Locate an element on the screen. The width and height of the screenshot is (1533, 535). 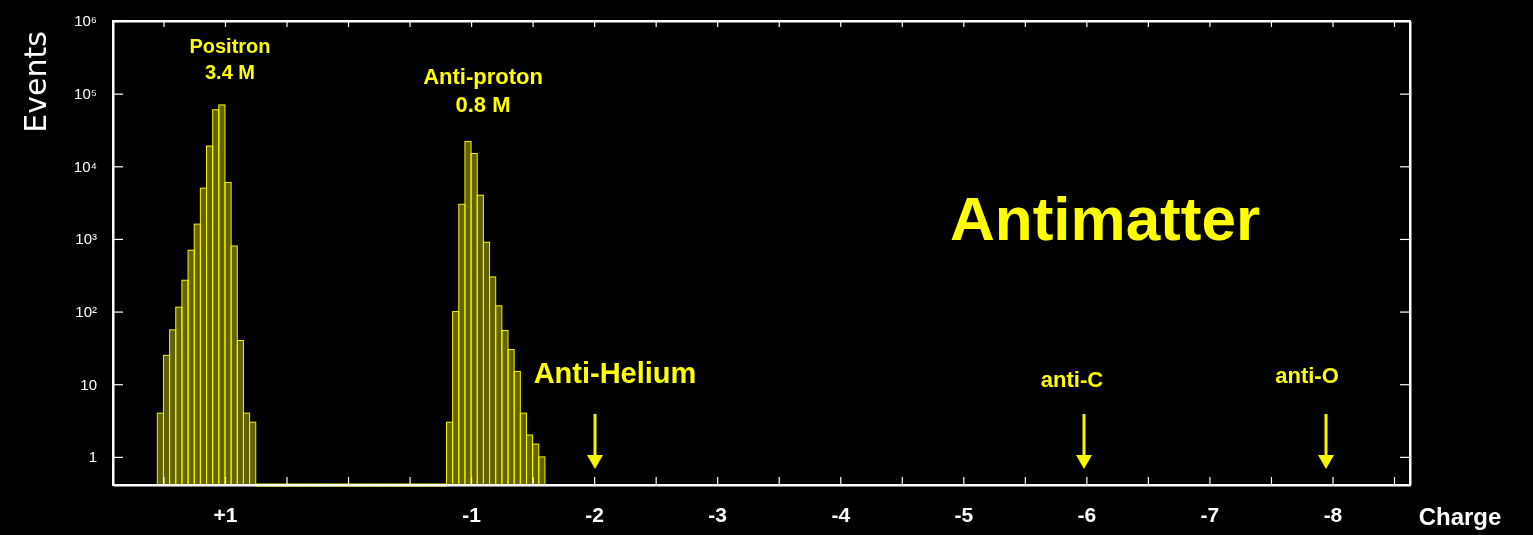
x-tick-label: -3 is located at coordinates (718, 514).